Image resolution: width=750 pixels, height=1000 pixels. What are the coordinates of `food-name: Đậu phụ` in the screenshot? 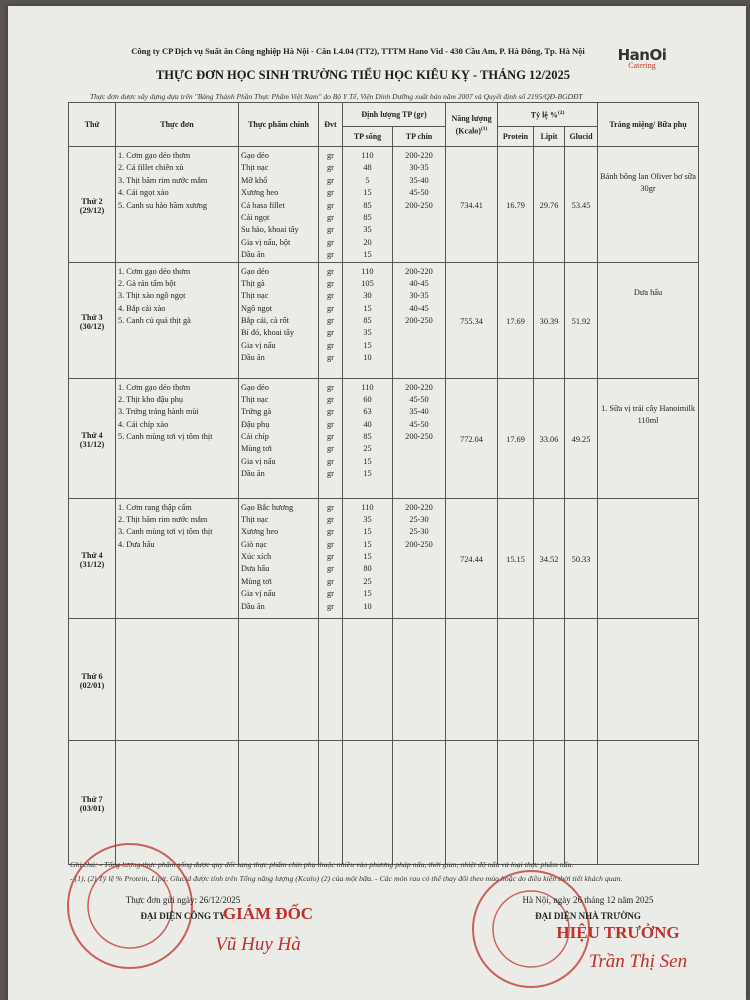 It's located at (255, 424).